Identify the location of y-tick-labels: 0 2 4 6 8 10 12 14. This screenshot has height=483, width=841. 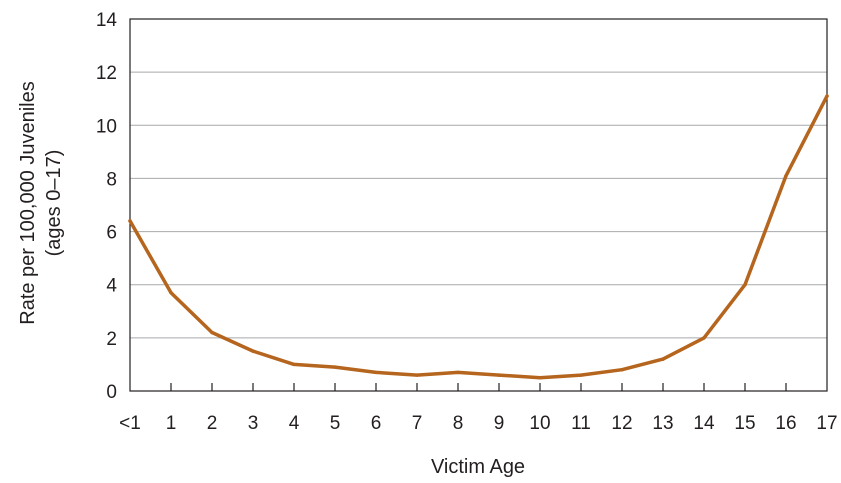
(107, 206).